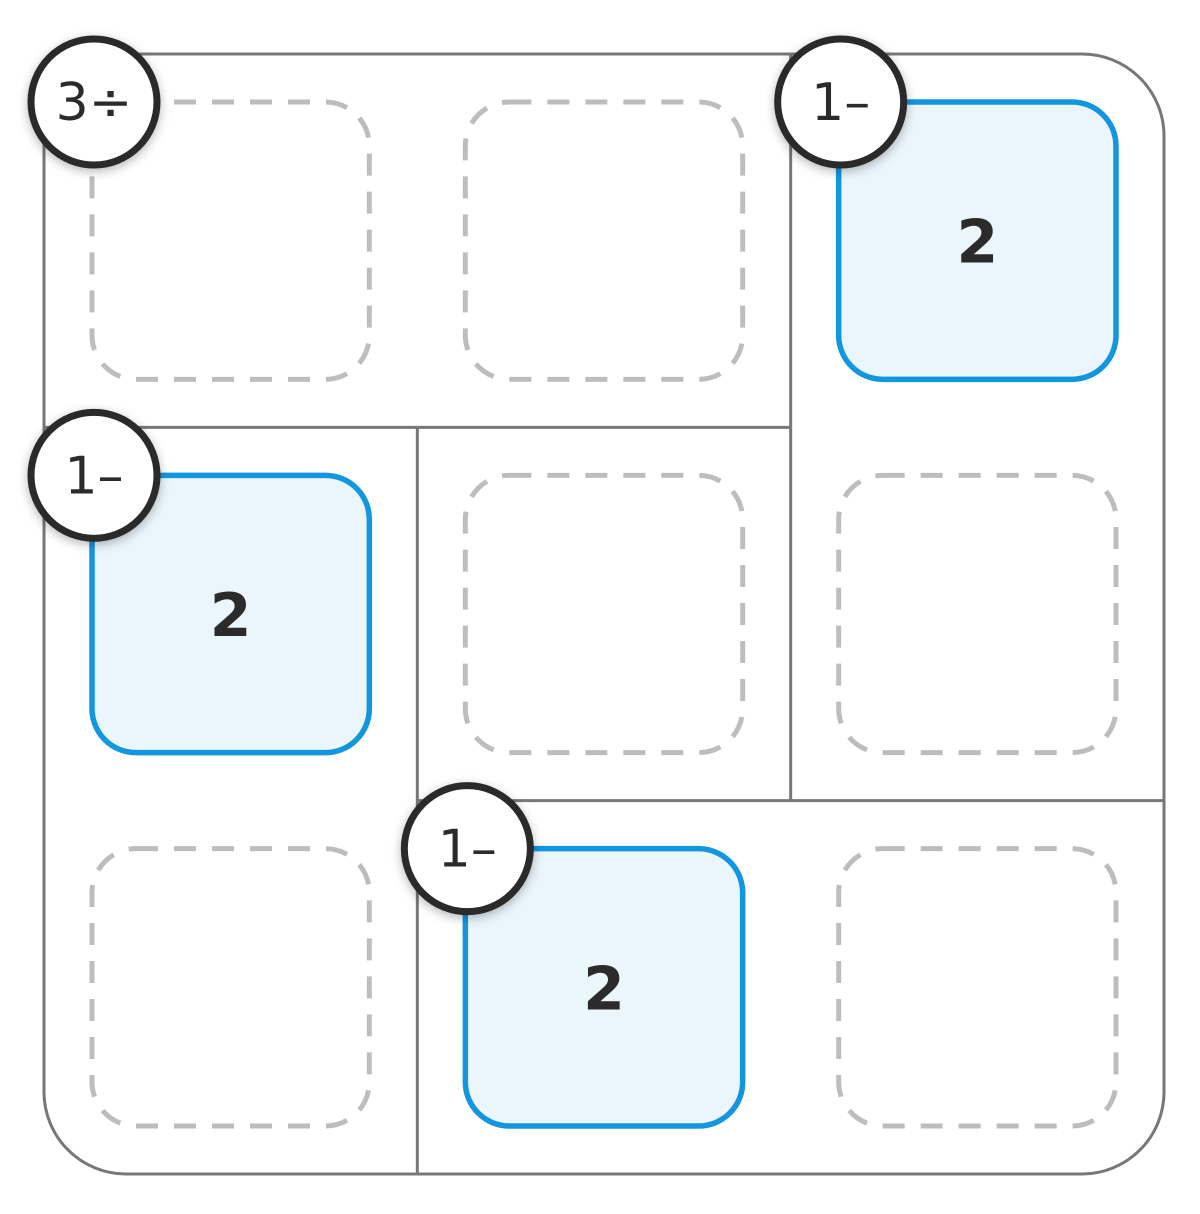 The height and width of the screenshot is (1214, 1200). I want to click on cell-r1-c1, so click(230, 240).